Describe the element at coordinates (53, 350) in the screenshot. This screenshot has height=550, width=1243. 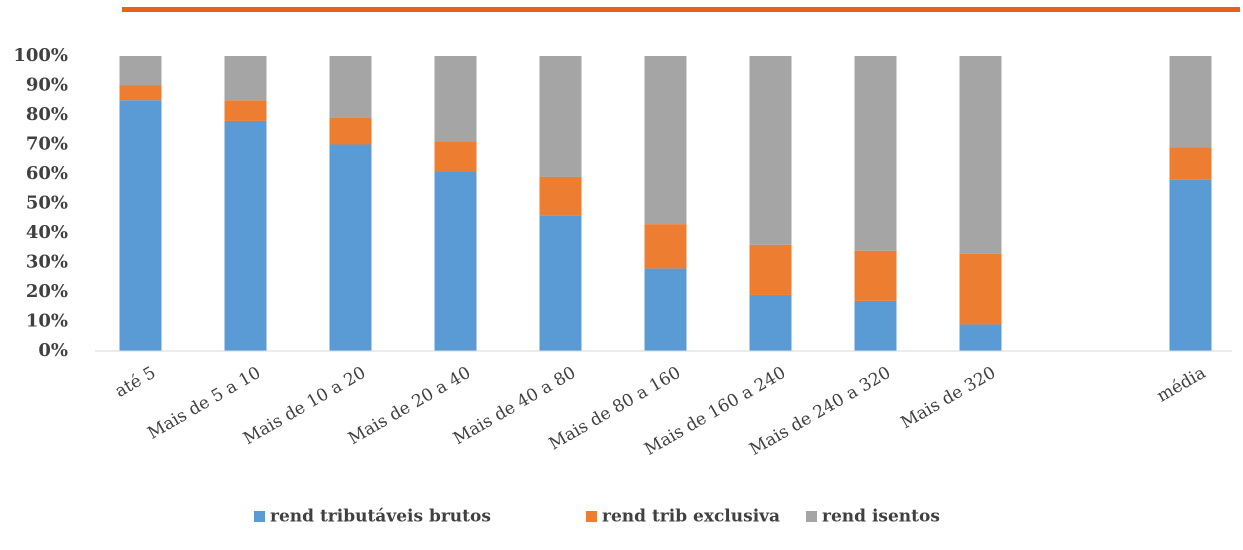
I see `y-tick-label: 0%` at that location.